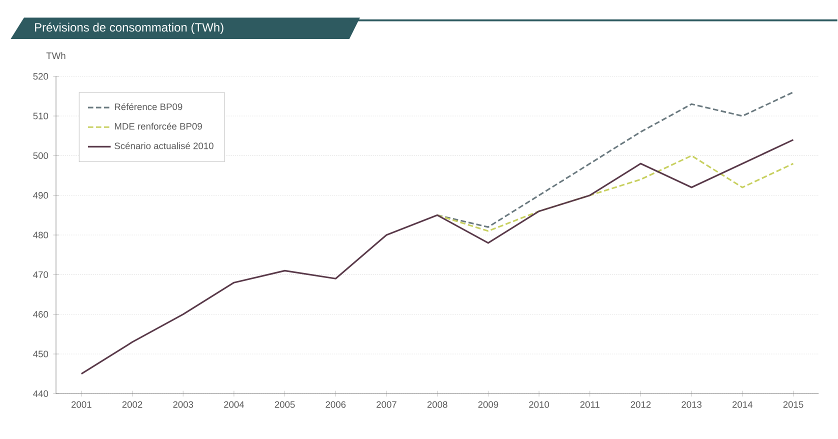 Image resolution: width=838 pixels, height=439 pixels. Describe the element at coordinates (692, 404) in the screenshot. I see `x-tick-label: 2013` at that location.